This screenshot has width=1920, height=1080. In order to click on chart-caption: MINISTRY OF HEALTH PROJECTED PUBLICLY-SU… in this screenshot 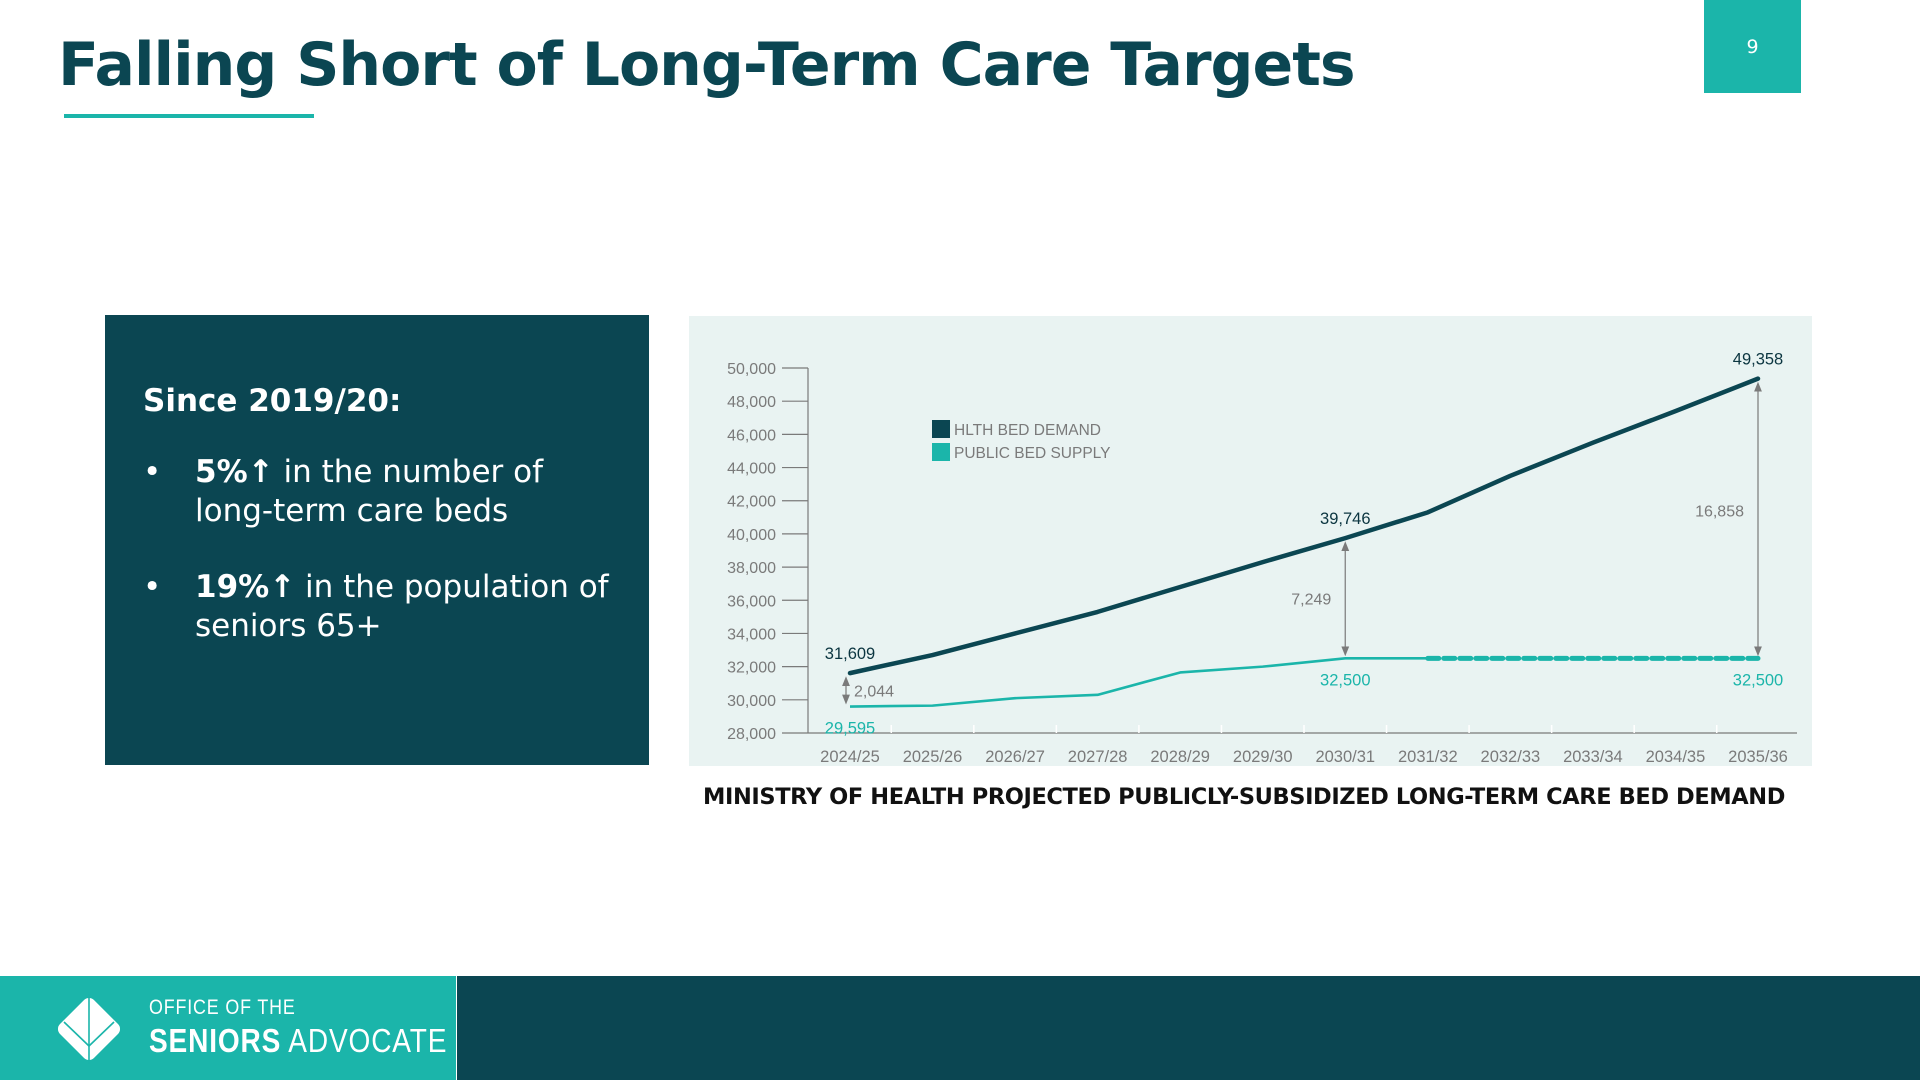, I will do `click(1244, 797)`.